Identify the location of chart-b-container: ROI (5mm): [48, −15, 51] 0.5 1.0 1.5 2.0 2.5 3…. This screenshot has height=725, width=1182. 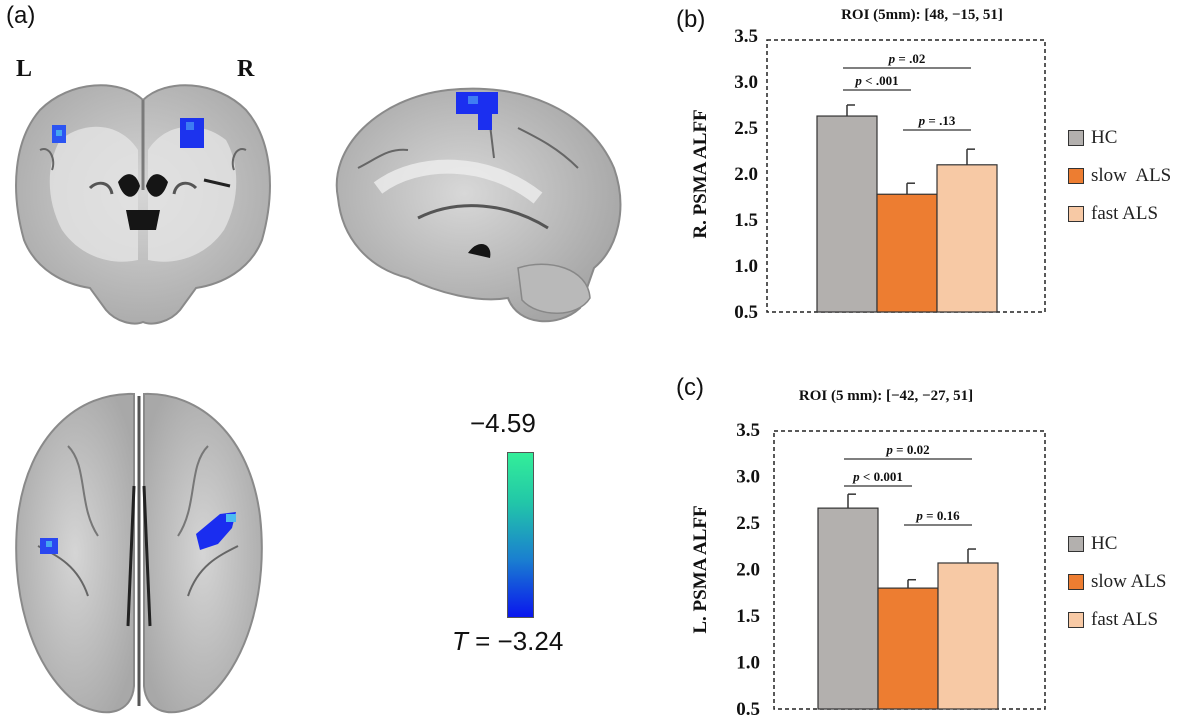
(866, 167).